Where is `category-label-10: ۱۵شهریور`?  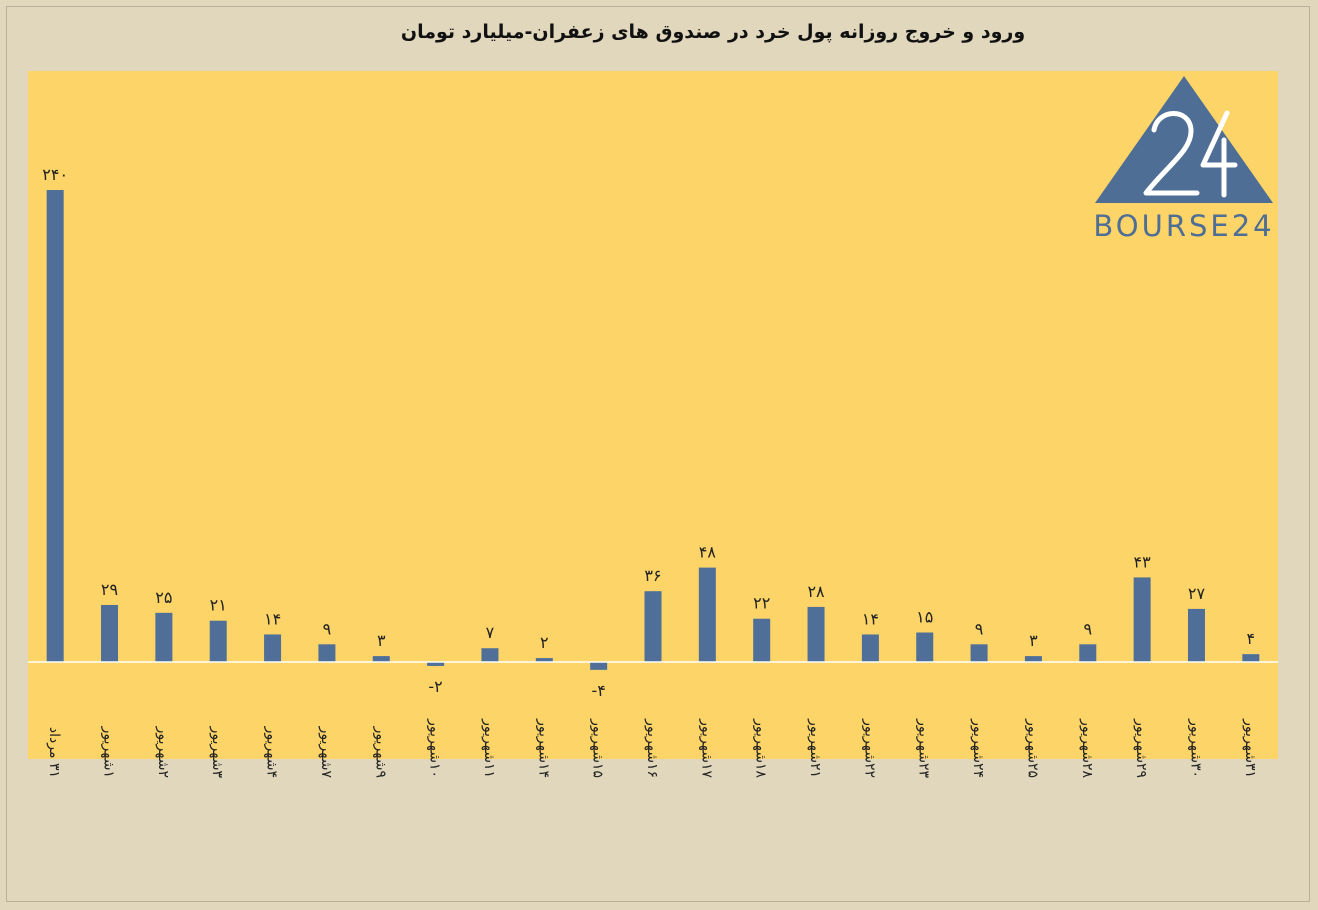
category-label-10: ۱۵شهریور is located at coordinates (598, 748).